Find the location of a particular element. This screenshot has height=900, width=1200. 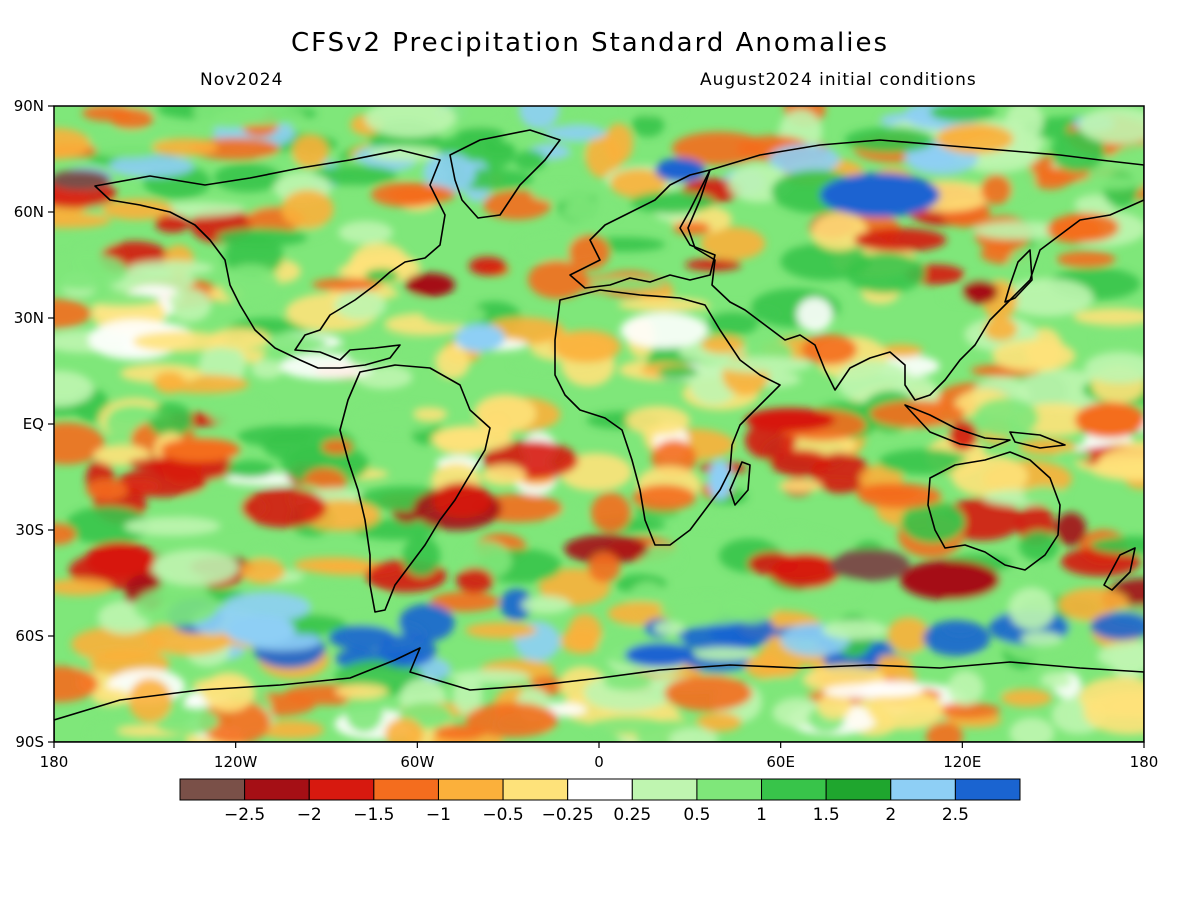

colorbar-label: −2.5 is located at coordinates (244, 815).